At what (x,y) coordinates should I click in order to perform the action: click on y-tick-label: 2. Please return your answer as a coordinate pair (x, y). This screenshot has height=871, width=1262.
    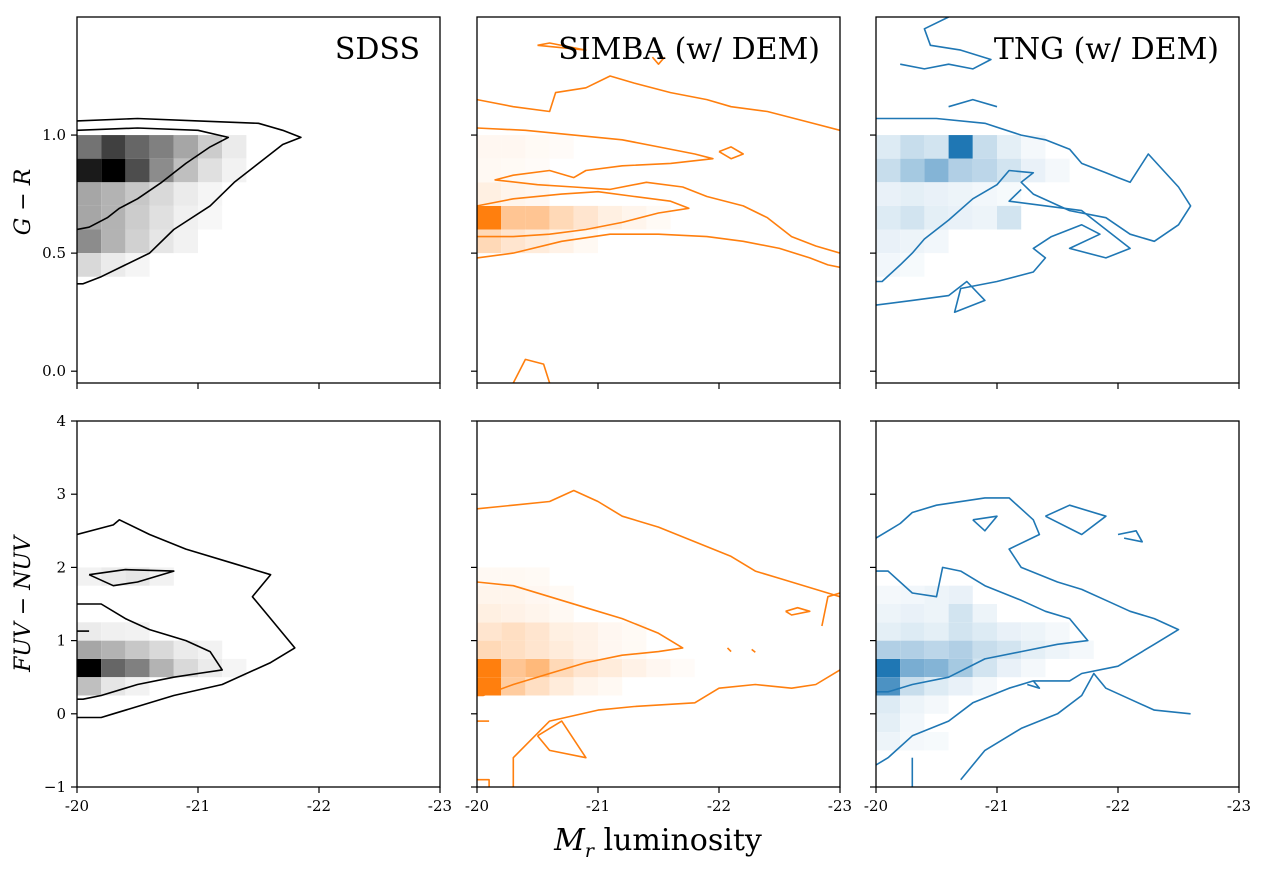
    Looking at the image, I should click on (61, 567).